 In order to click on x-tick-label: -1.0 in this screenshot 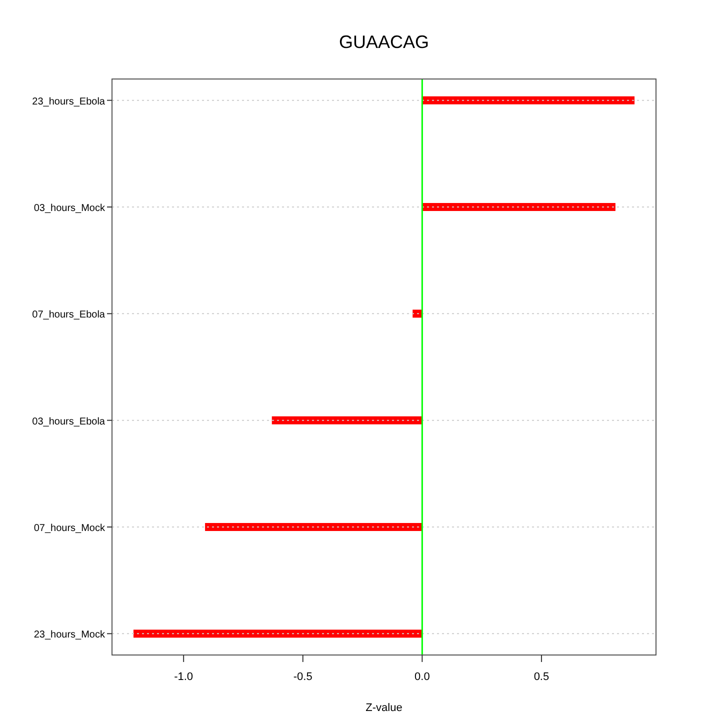, I will do `click(184, 677)`.